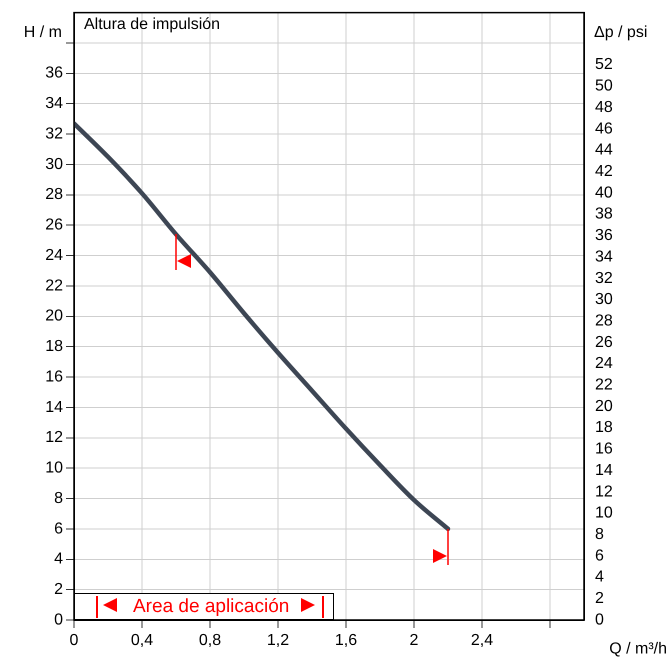 This screenshot has width=669, height=659. What do you see at coordinates (54, 103) in the screenshot?
I see `y-tick-label: 34` at bounding box center [54, 103].